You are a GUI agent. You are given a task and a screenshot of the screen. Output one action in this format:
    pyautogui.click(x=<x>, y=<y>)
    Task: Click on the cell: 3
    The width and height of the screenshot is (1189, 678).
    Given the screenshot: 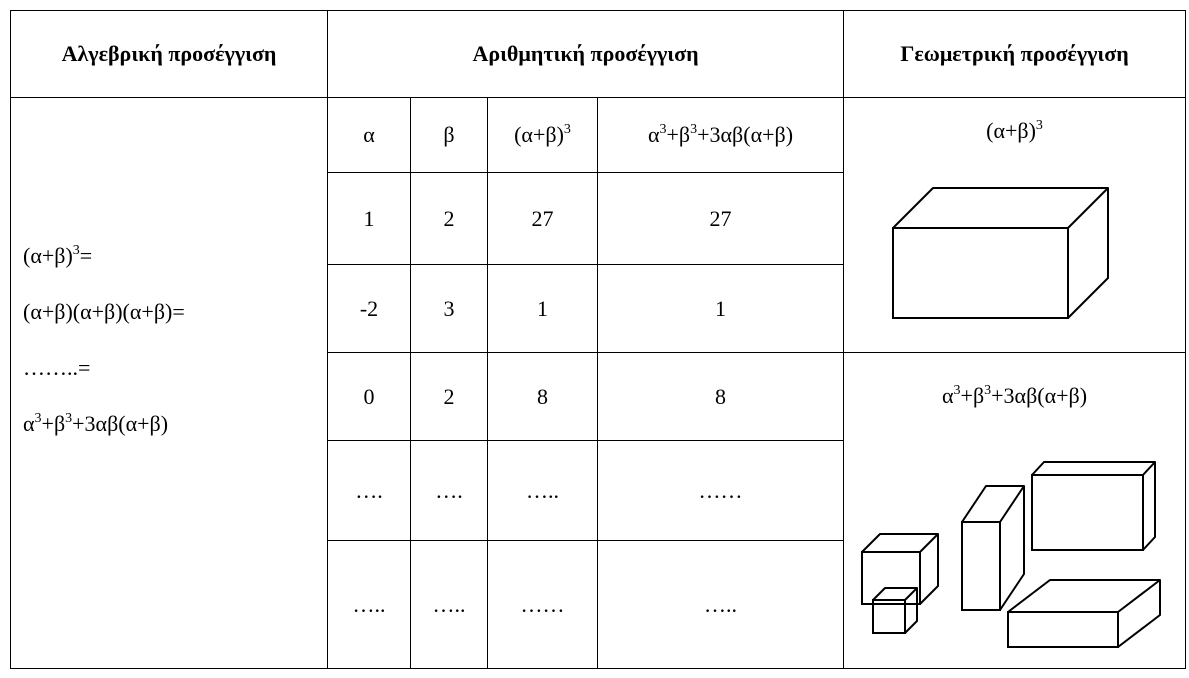 What is the action you would take?
    pyautogui.click(x=449, y=308)
    